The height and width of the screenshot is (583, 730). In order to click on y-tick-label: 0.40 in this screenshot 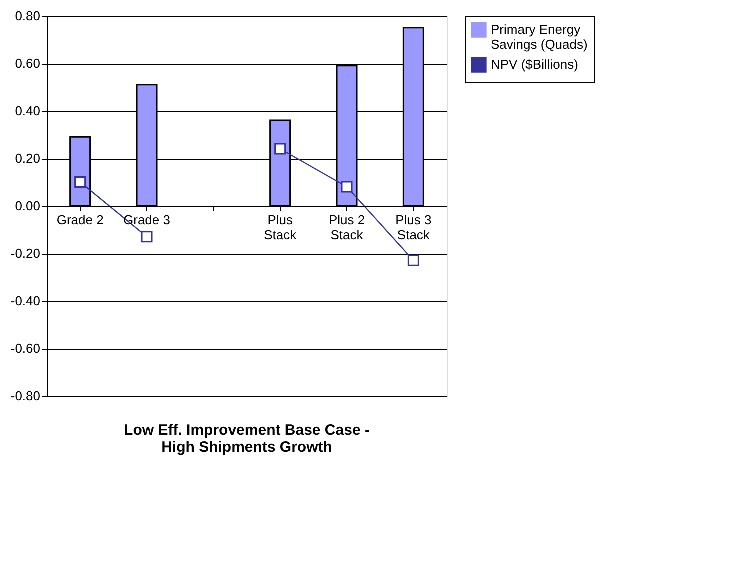, I will do `click(27, 111)`.